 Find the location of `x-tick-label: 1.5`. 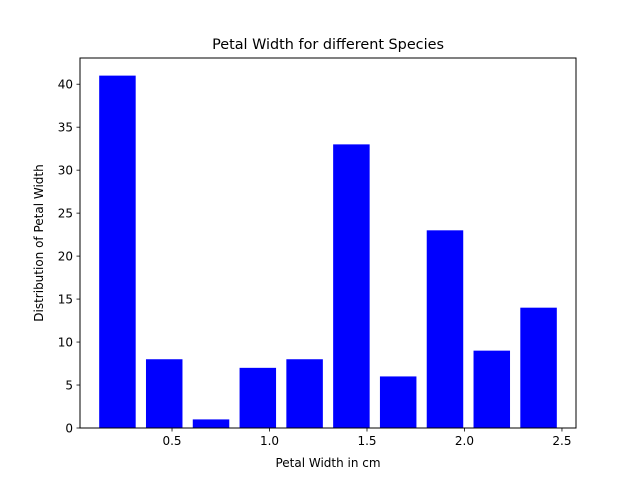

x-tick-label: 1.5 is located at coordinates (366, 441).